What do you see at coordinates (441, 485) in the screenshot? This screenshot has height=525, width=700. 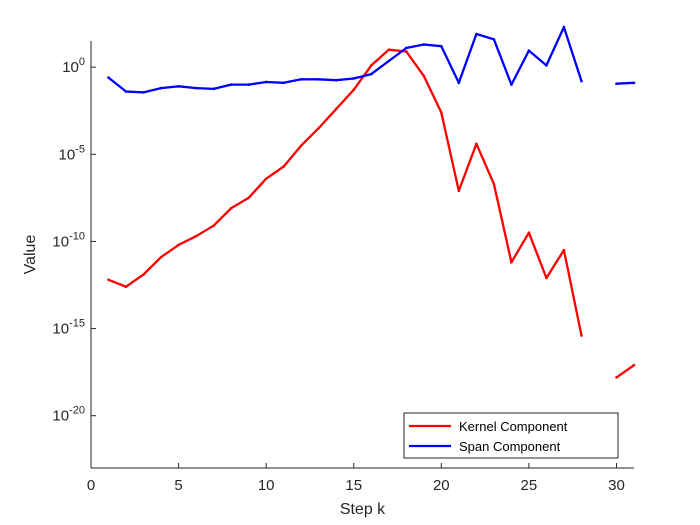 I see `x-tick-label: 20` at bounding box center [441, 485].